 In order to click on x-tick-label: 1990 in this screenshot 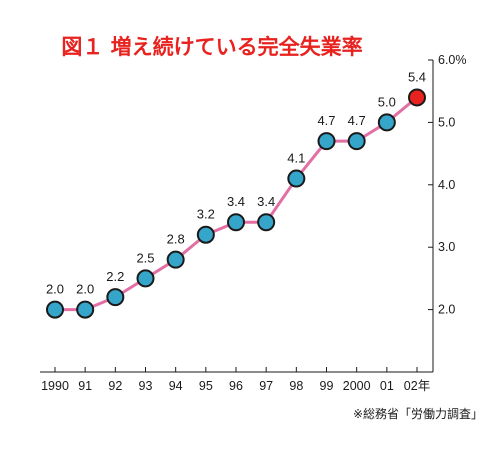, I will do `click(55, 386)`.